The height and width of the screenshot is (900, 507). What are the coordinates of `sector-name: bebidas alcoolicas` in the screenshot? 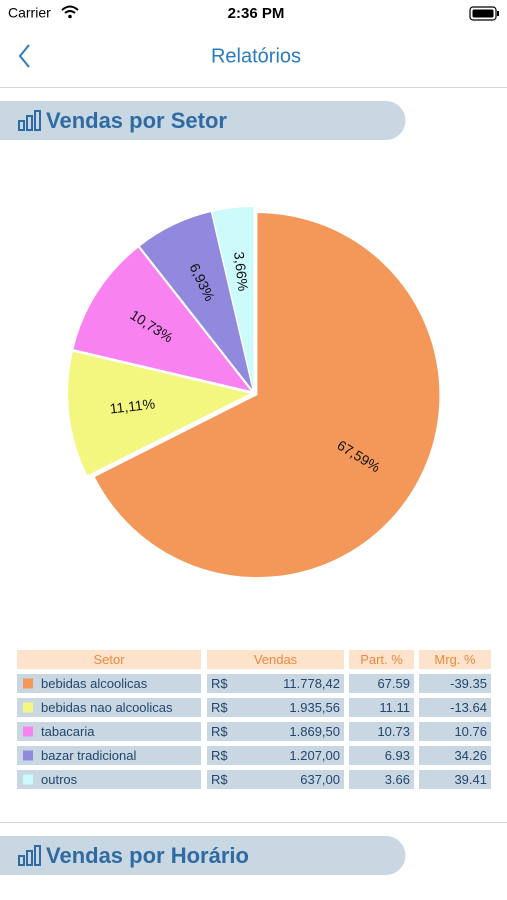 It's located at (94, 683).